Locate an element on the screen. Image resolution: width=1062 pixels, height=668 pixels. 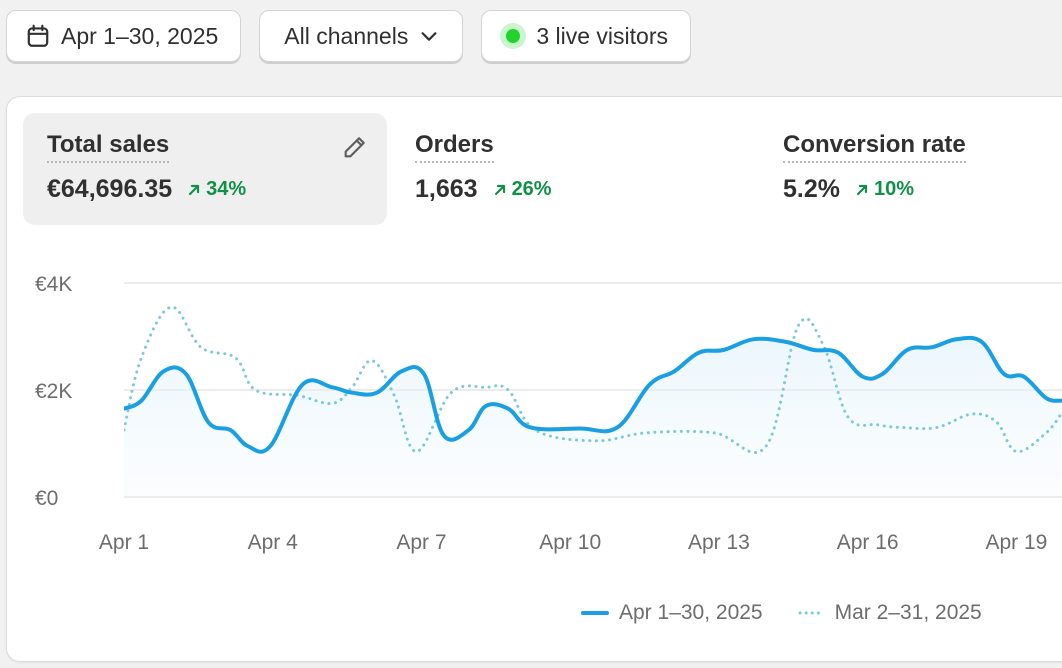
metric-change: 34% is located at coordinates (216, 189).